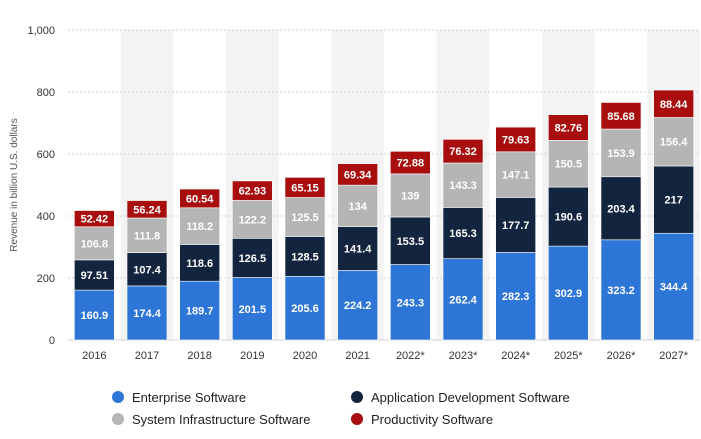  What do you see at coordinates (95, 316) in the screenshot?
I see `data-label: 160.9` at bounding box center [95, 316].